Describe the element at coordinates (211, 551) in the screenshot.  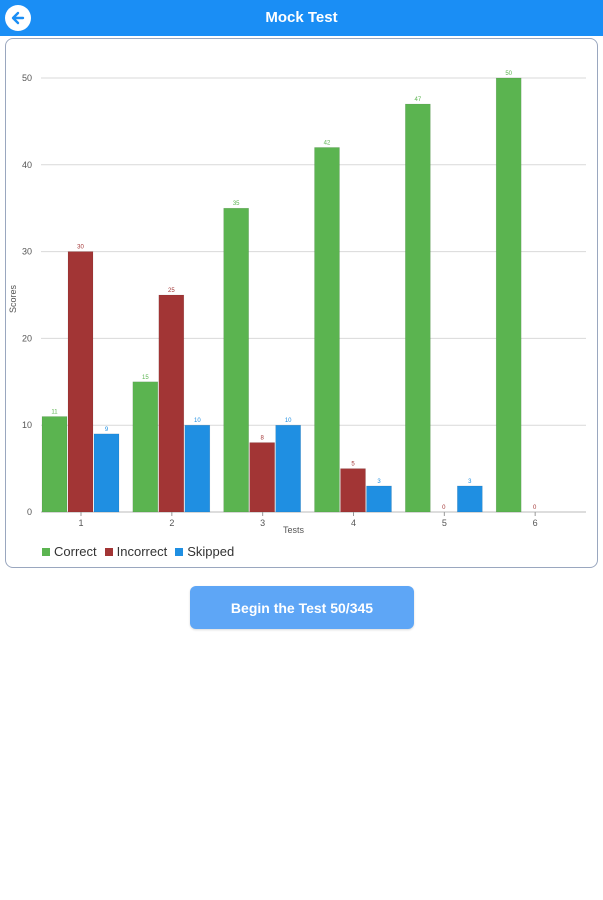
I see `legend-label-skipped: Skipped` at that location.